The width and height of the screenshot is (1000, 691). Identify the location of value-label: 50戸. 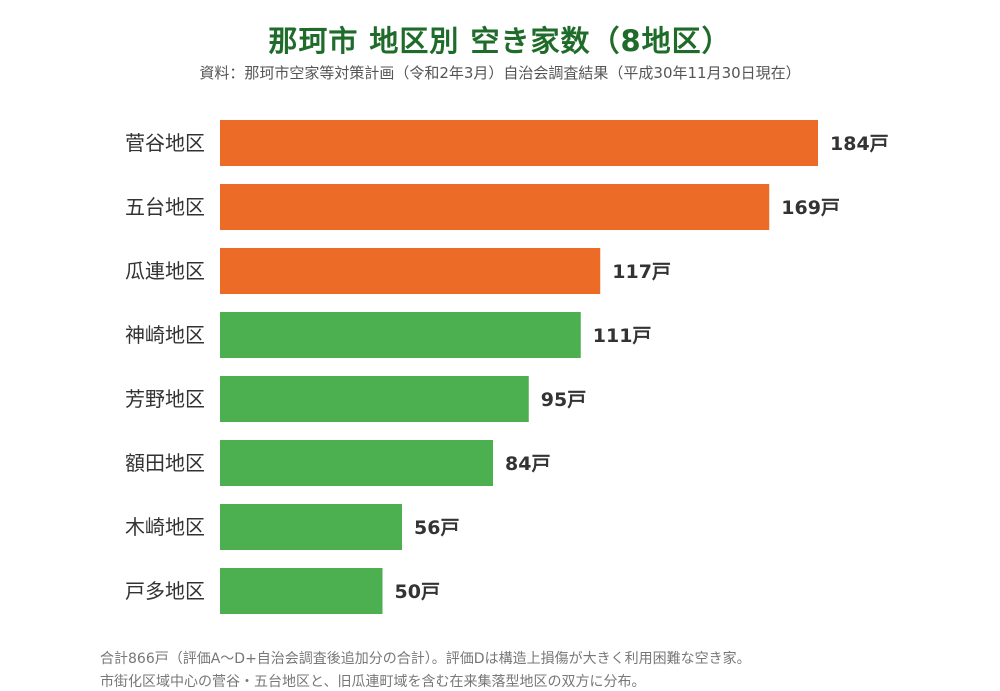
(417, 592).